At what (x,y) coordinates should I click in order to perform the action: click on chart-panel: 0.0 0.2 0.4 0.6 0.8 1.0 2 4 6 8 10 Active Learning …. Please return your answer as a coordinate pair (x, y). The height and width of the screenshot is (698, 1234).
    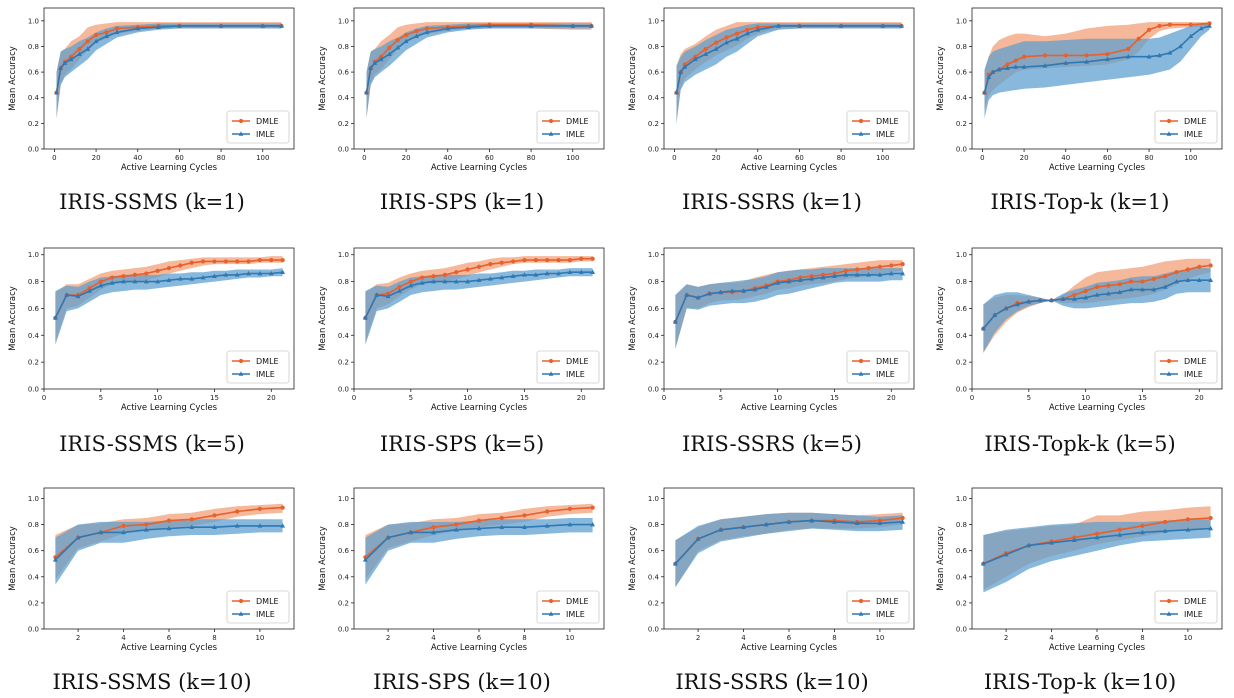
    Looking at the image, I should click on (772, 571).